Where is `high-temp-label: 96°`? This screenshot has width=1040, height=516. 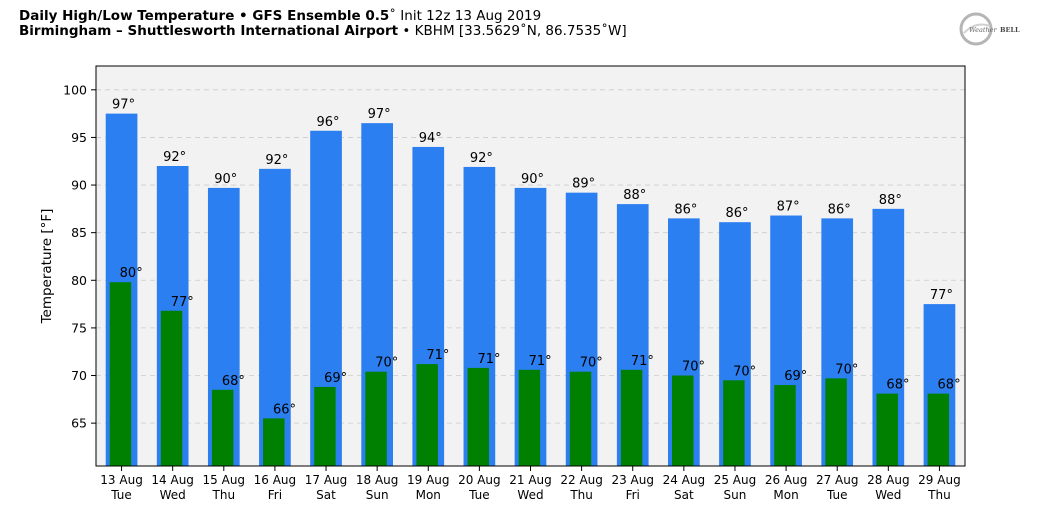
high-temp-label: 96° is located at coordinates (328, 122).